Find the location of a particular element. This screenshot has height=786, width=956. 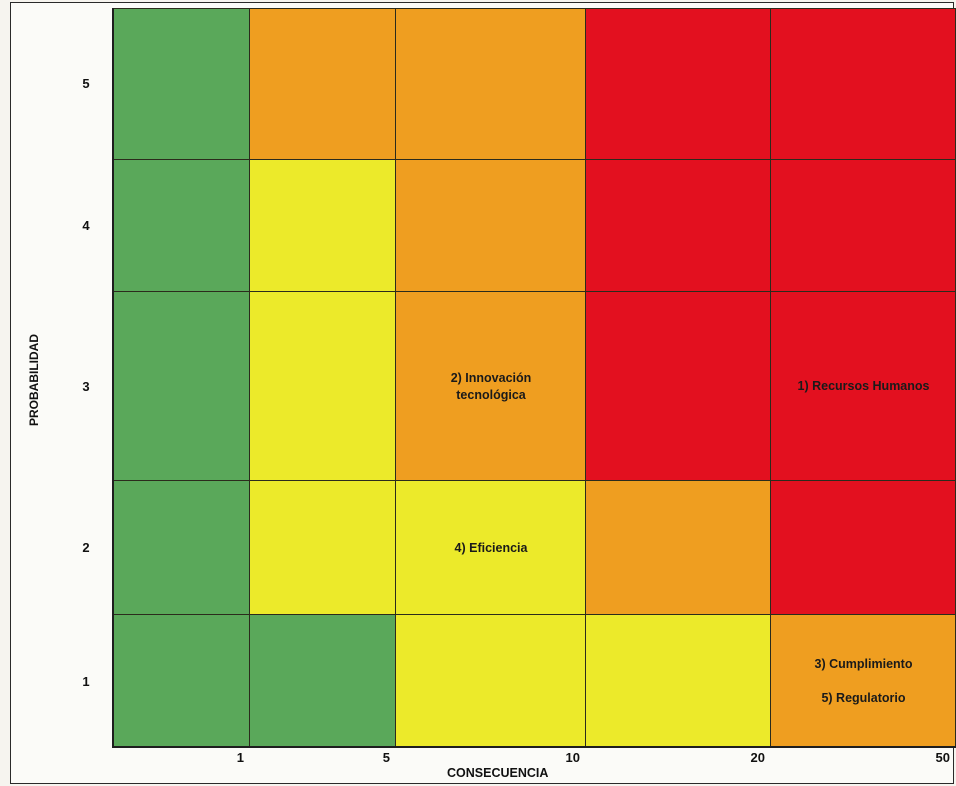

y-tick-label: 4 is located at coordinates (86, 225).